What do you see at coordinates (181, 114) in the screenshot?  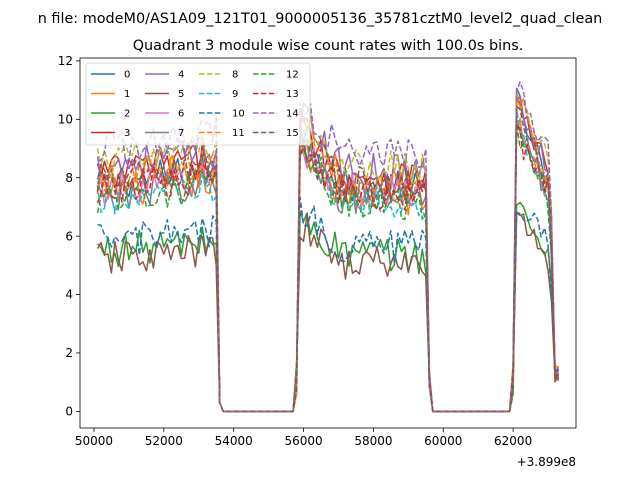 I see `legend-label-6: 6` at bounding box center [181, 114].